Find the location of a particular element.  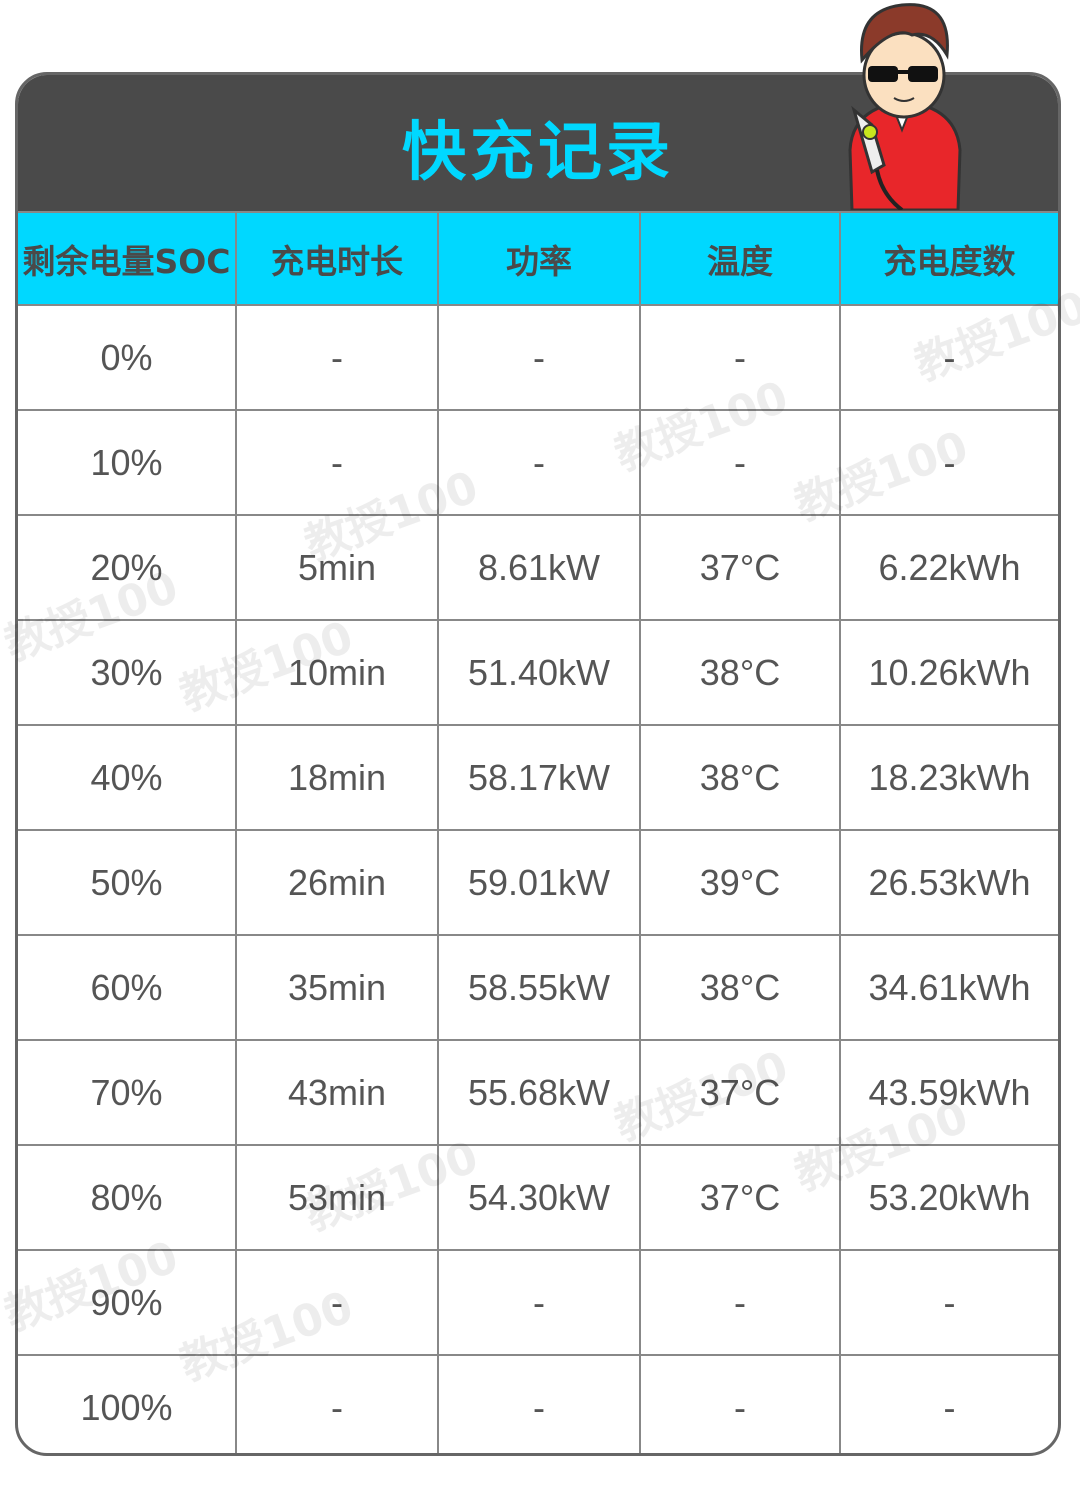

table-cell: 34.61kWh is located at coordinates (948, 987).